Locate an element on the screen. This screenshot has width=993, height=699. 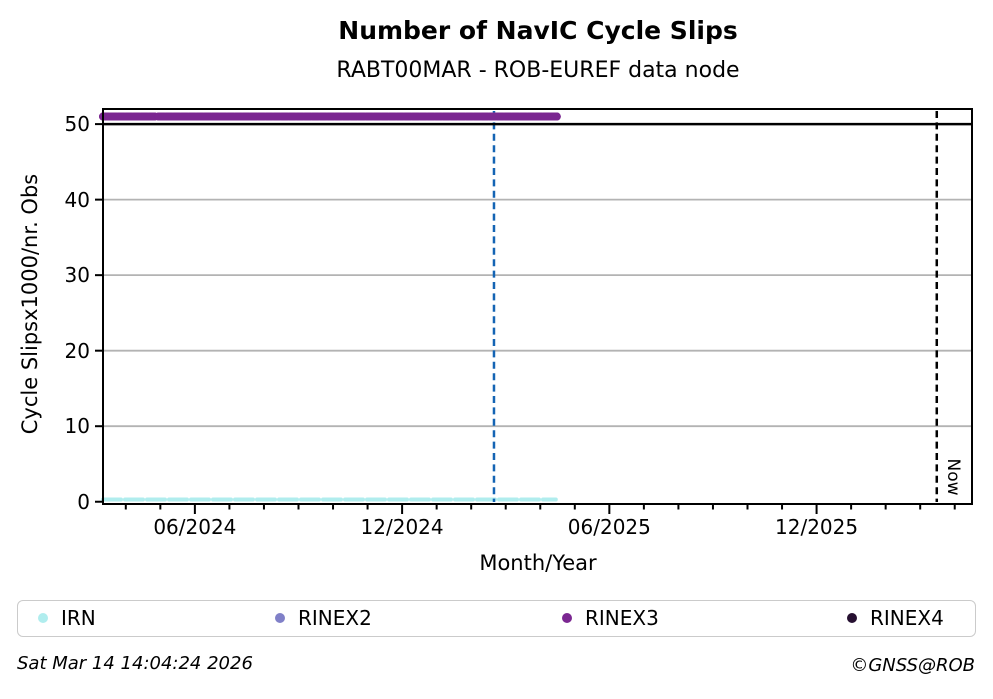
chart-subtitle: RABT00MAR - ROB-EUREF data node is located at coordinates (538, 70).